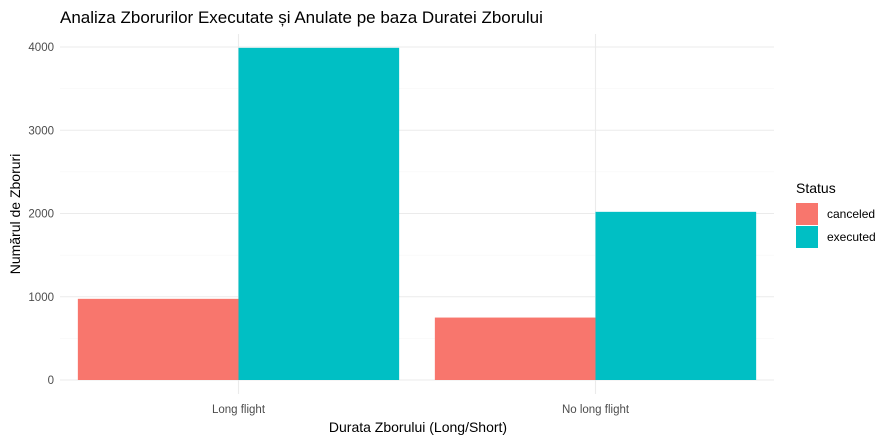  Describe the element at coordinates (41, 131) in the screenshot. I see `y-tick-label: 3000` at that location.